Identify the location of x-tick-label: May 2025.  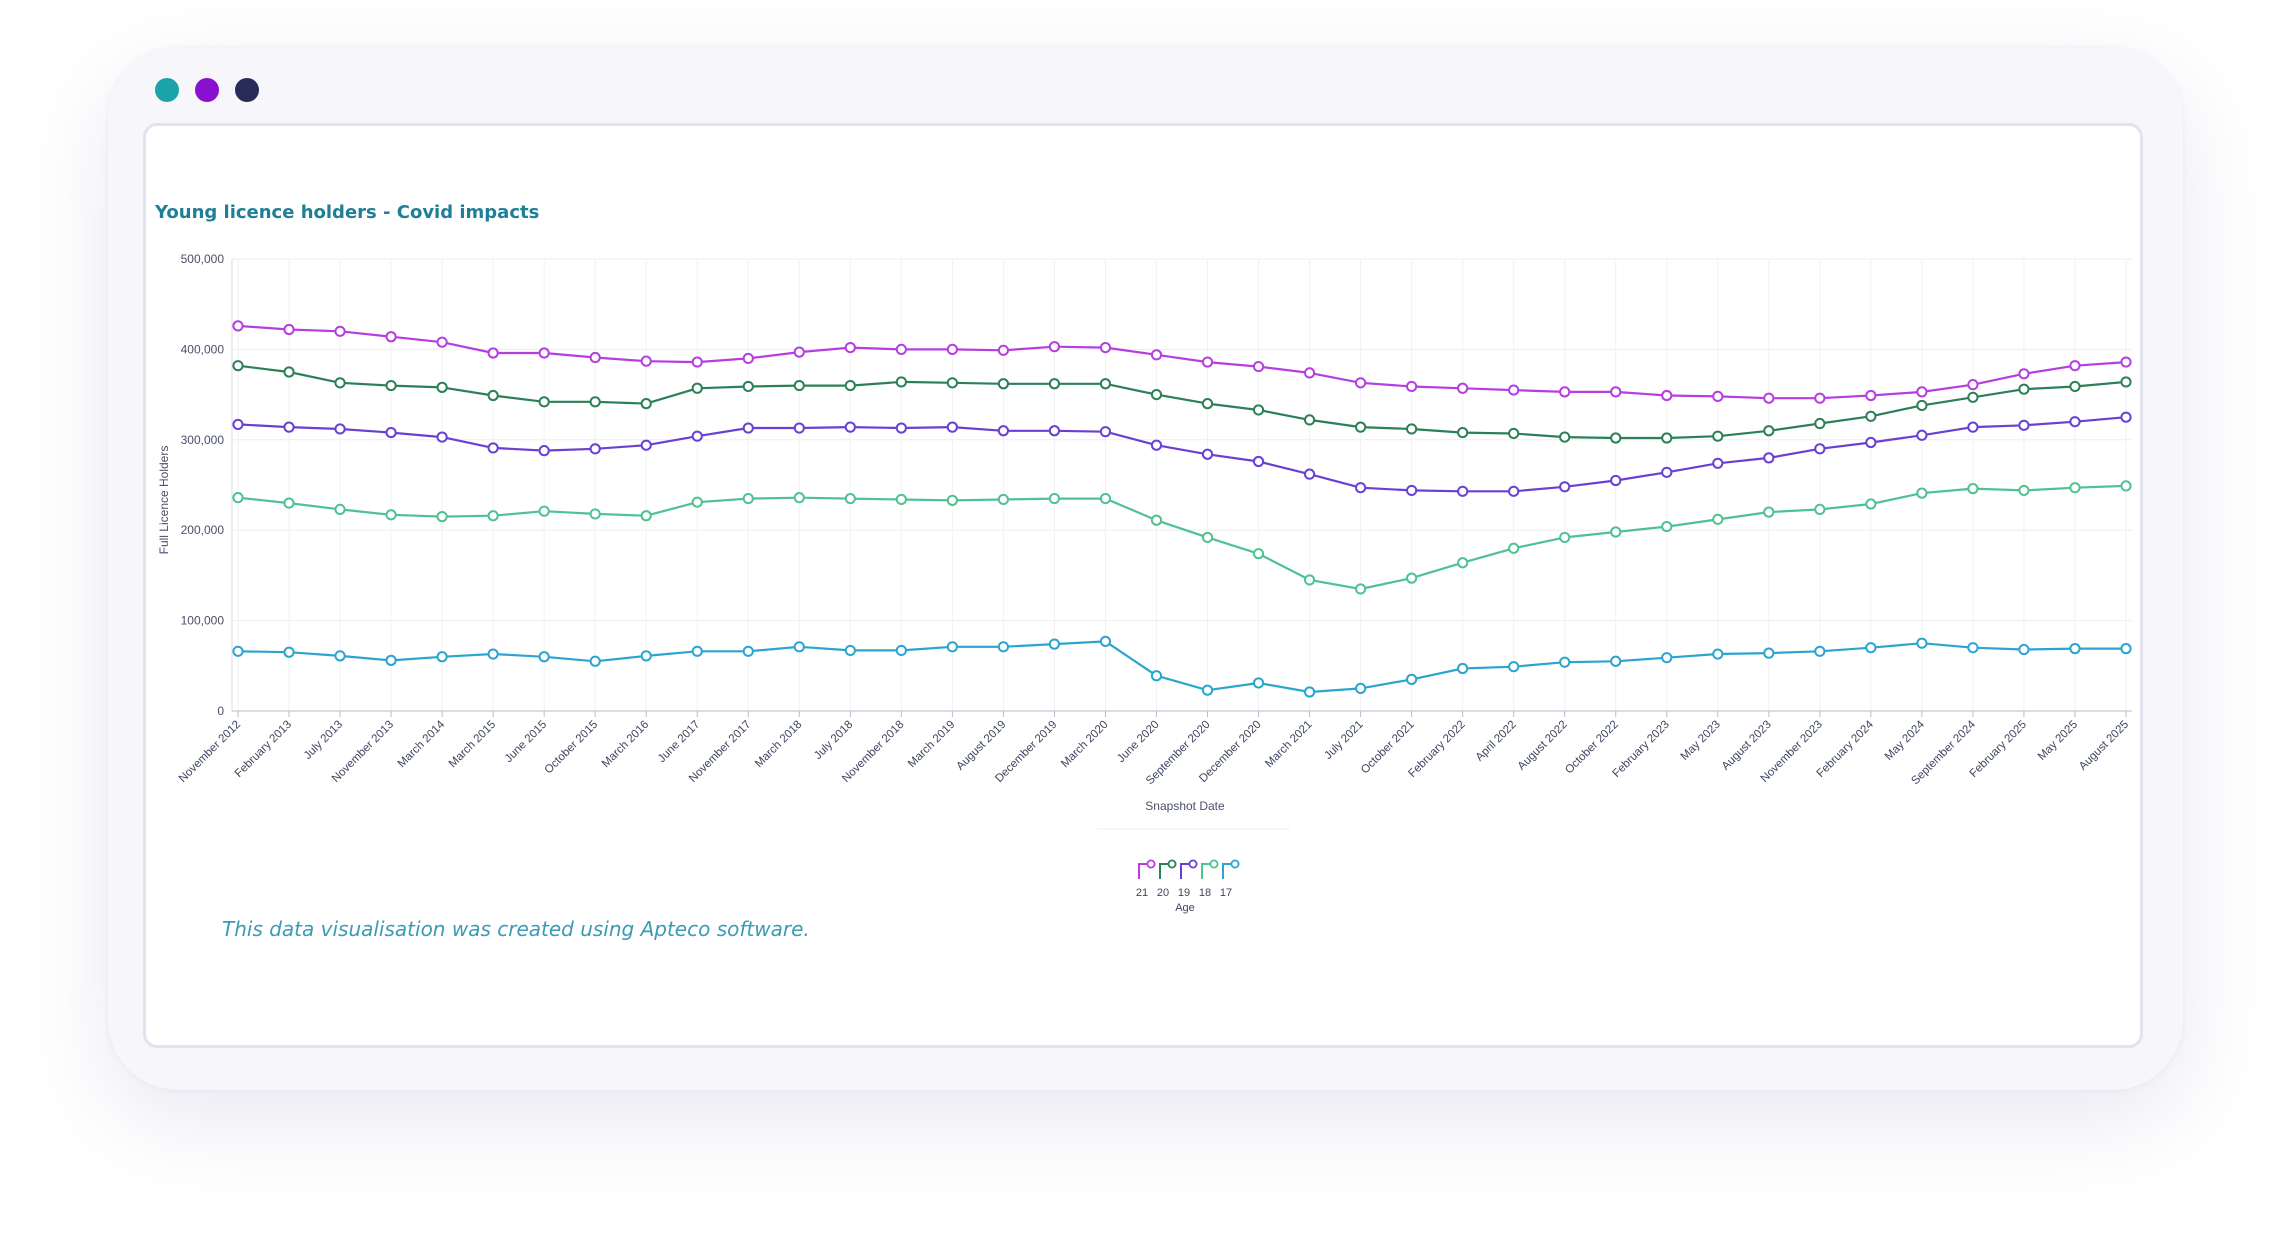
(2058, 741).